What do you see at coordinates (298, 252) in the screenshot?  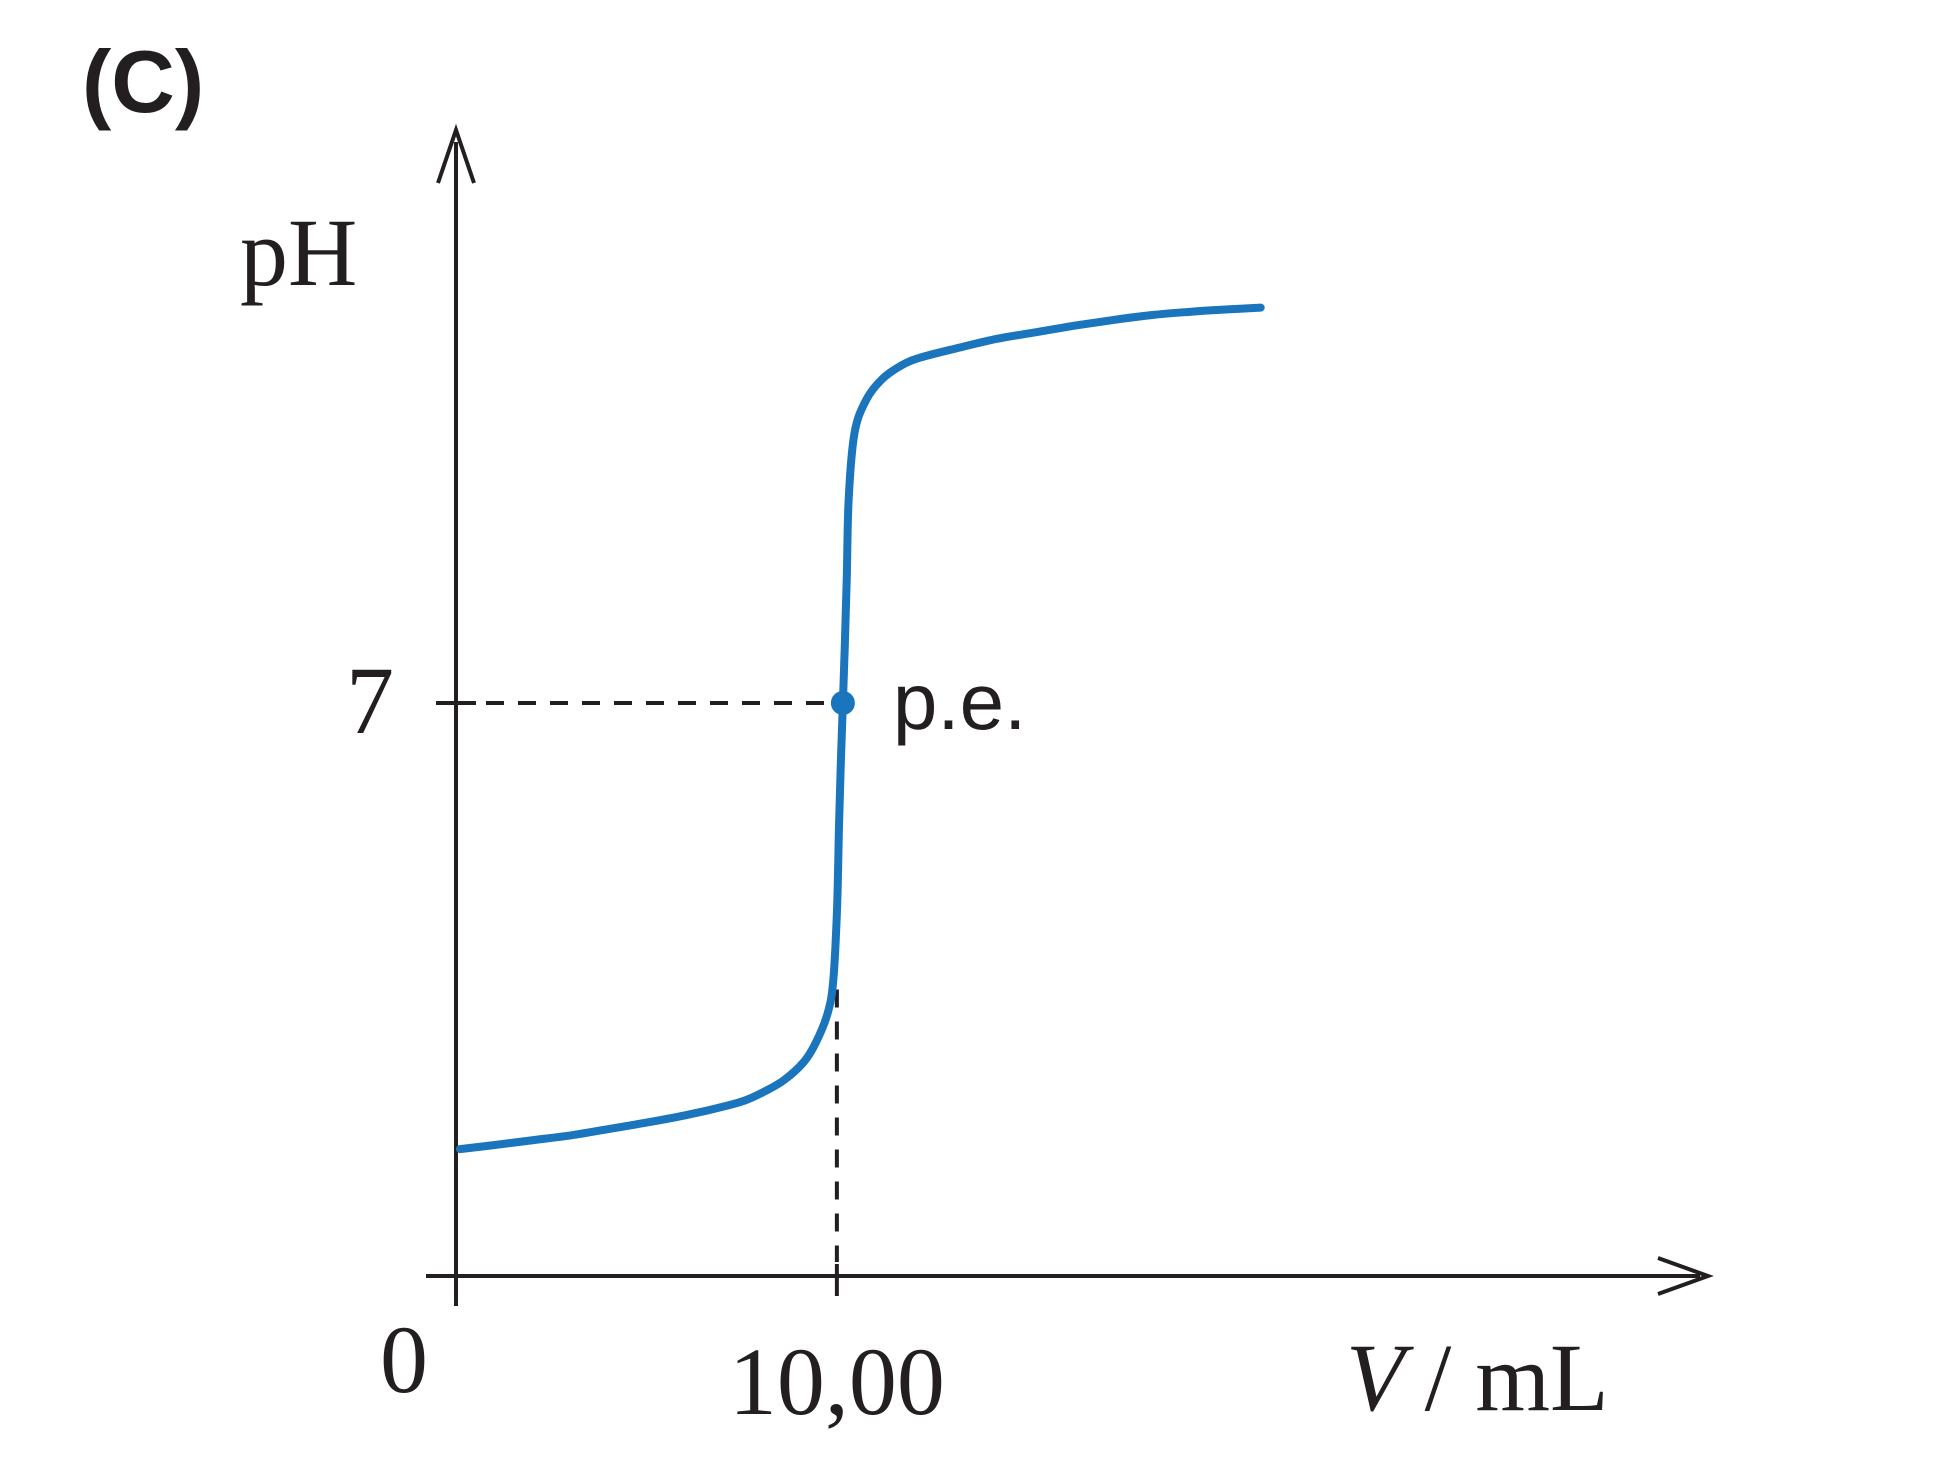 I see `y-axis-label: pH` at bounding box center [298, 252].